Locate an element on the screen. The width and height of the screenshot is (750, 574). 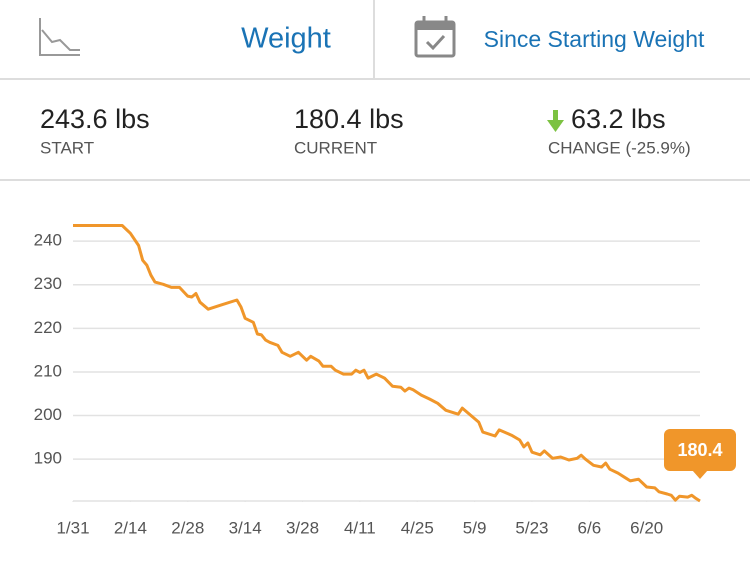
current-callout: 180.4 is located at coordinates (700, 454).